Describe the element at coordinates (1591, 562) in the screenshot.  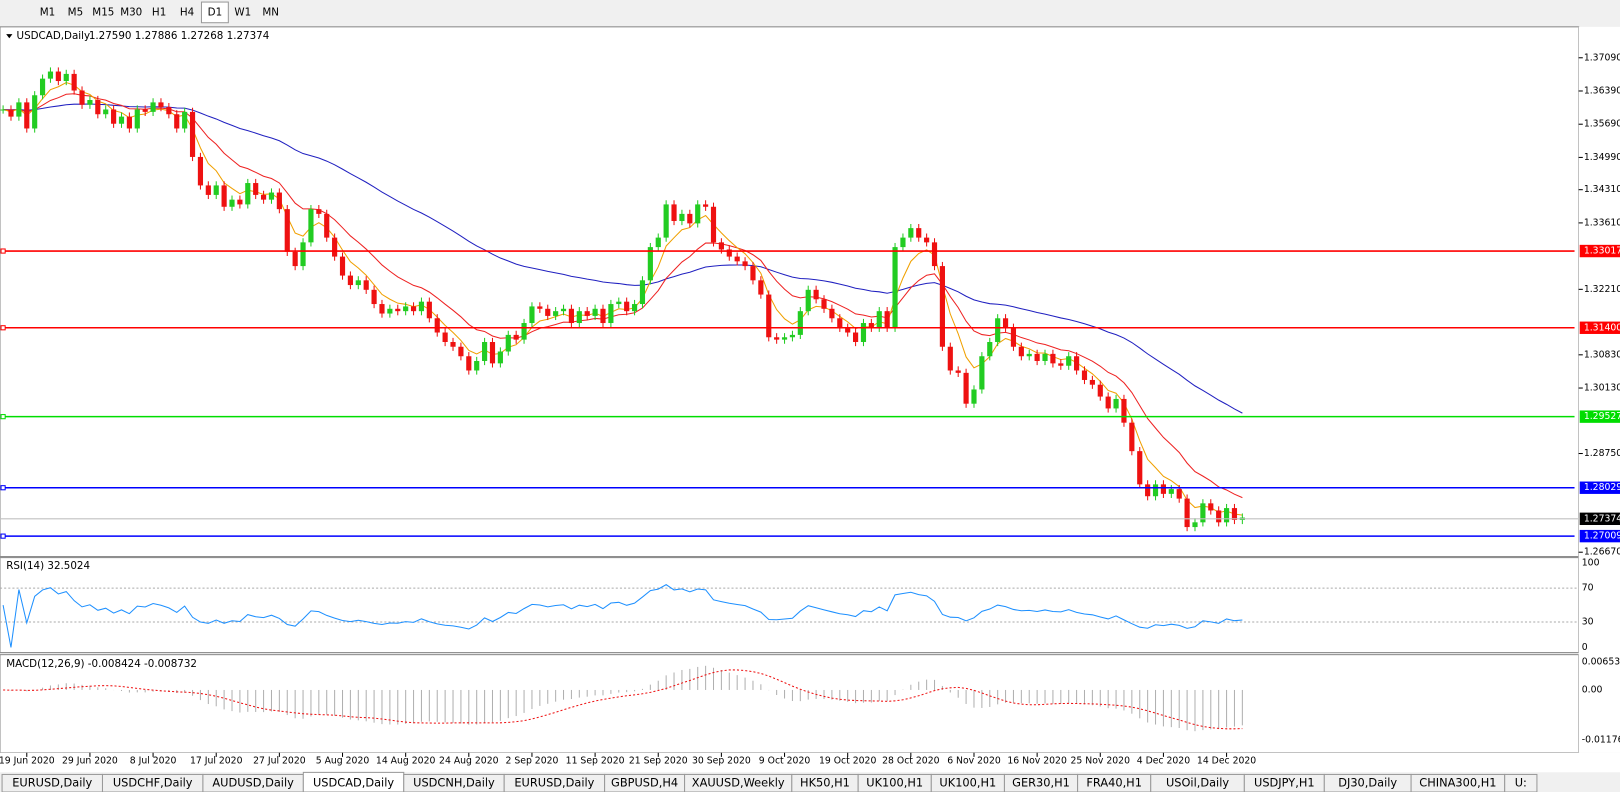
I see `rsi-tick-label: 100` at that location.